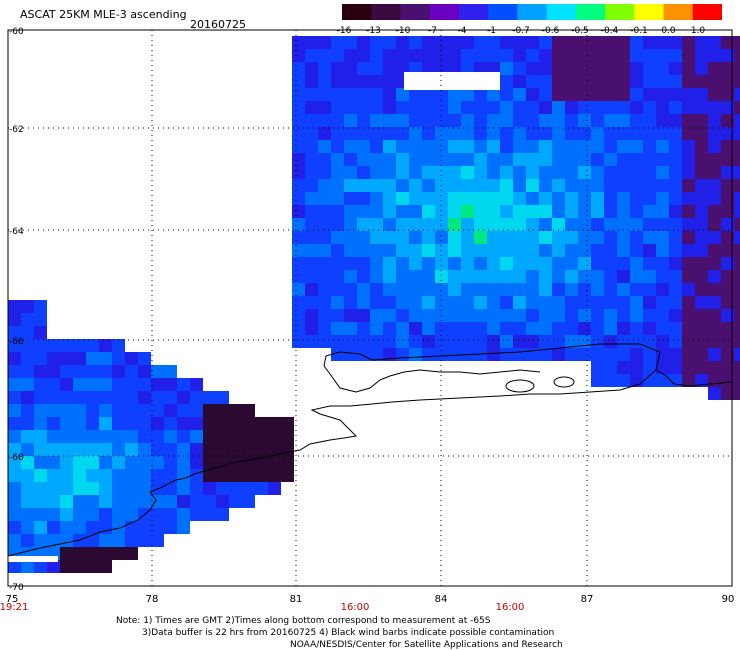 The image size is (740, 650). I want to click on colorbar-label: -7, so click(432, 31).